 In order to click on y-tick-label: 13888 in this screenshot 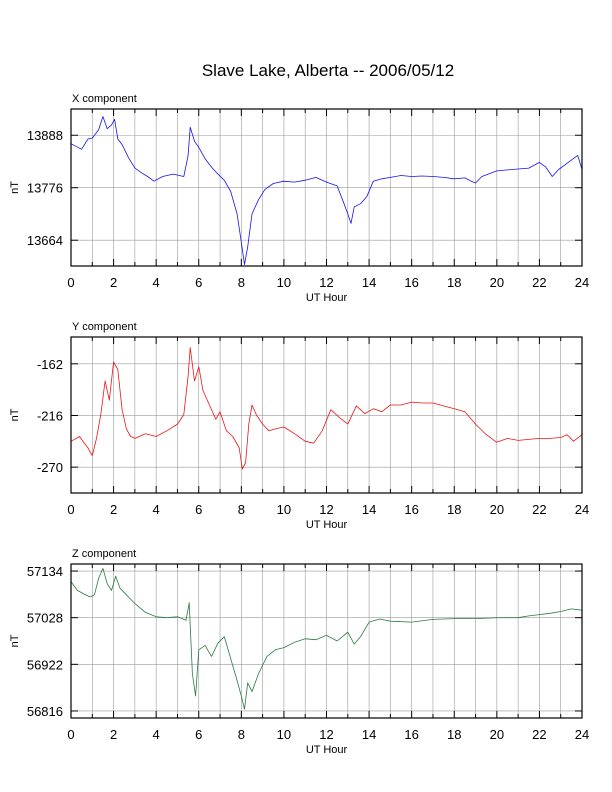, I will do `click(45, 135)`.